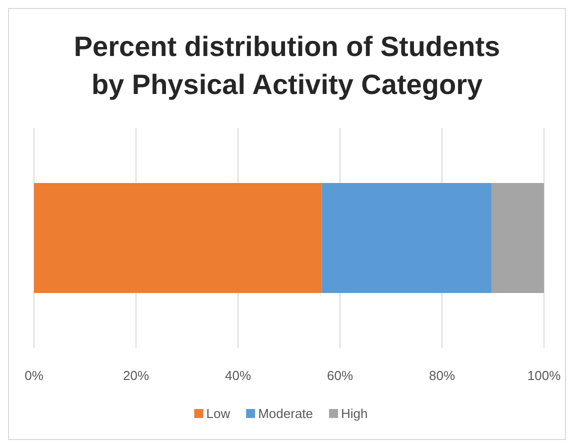 Image resolution: width=574 pixels, height=448 pixels. I want to click on x-tick-label: 40%, so click(238, 375).